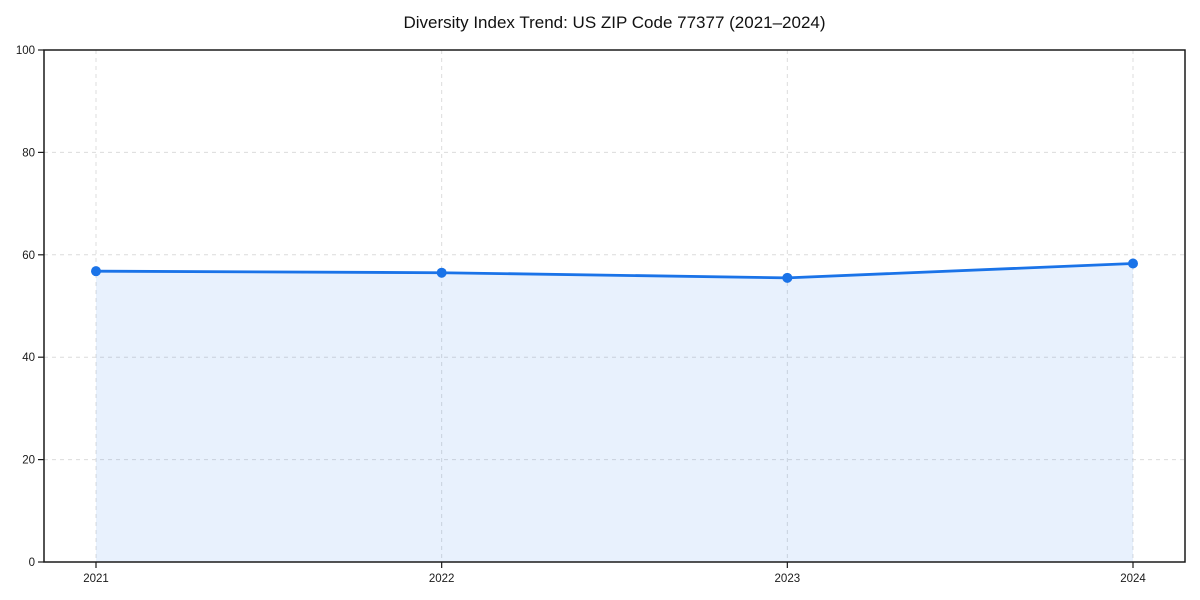 This screenshot has width=1200, height=600. I want to click on y-tick-label: 40, so click(28, 358).